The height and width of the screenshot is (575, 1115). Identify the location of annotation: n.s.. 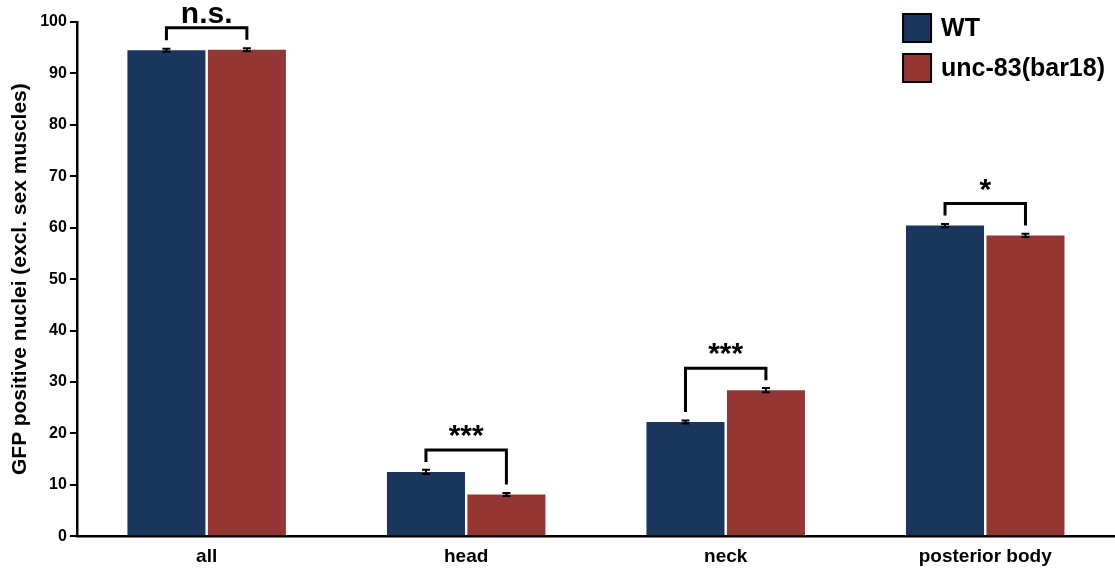
(206, 14).